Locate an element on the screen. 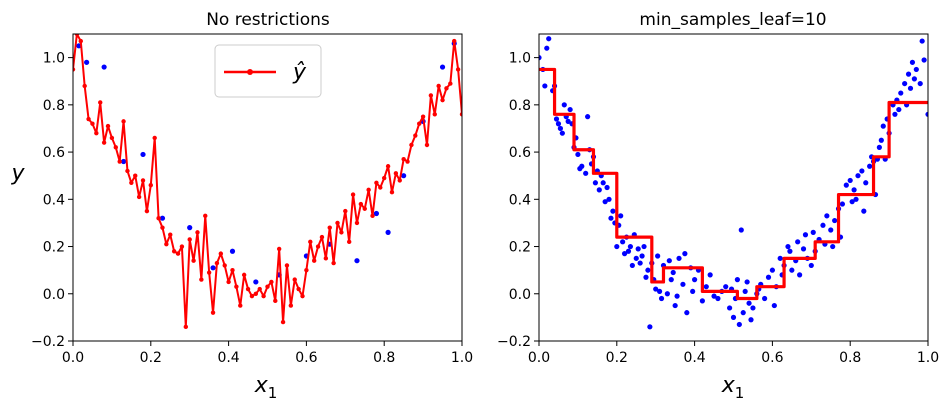 This screenshot has width=950, height=412. left-x-tick-label: 0.0 is located at coordinates (73, 358).